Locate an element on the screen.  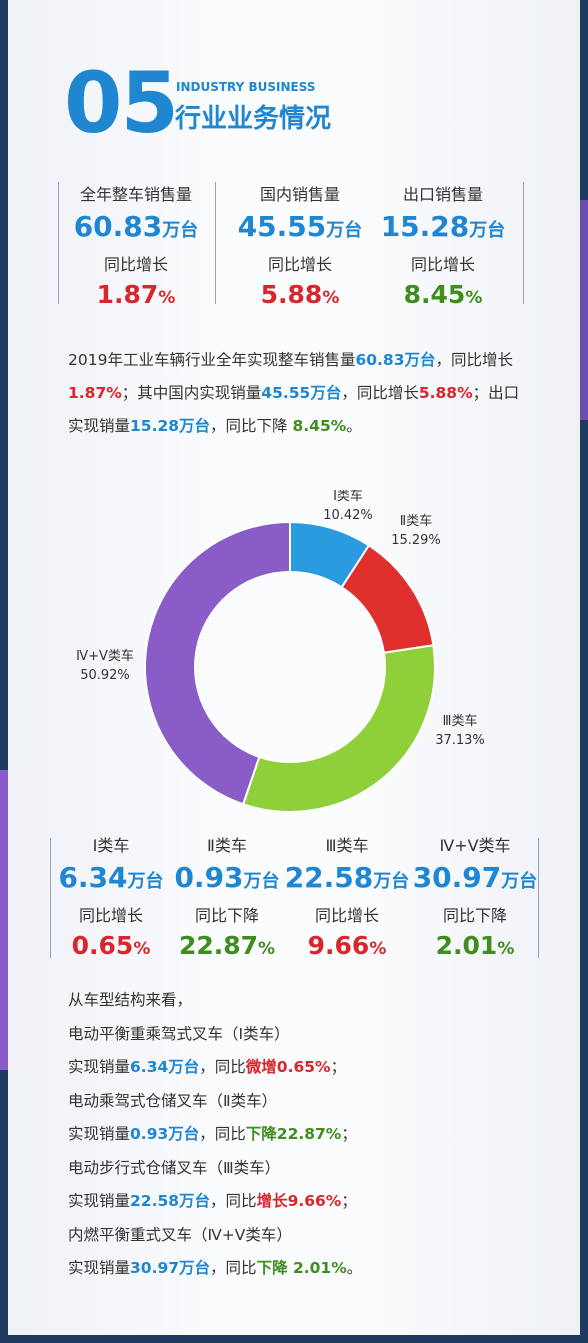
stat-number: 45.55 is located at coordinates (282, 226).